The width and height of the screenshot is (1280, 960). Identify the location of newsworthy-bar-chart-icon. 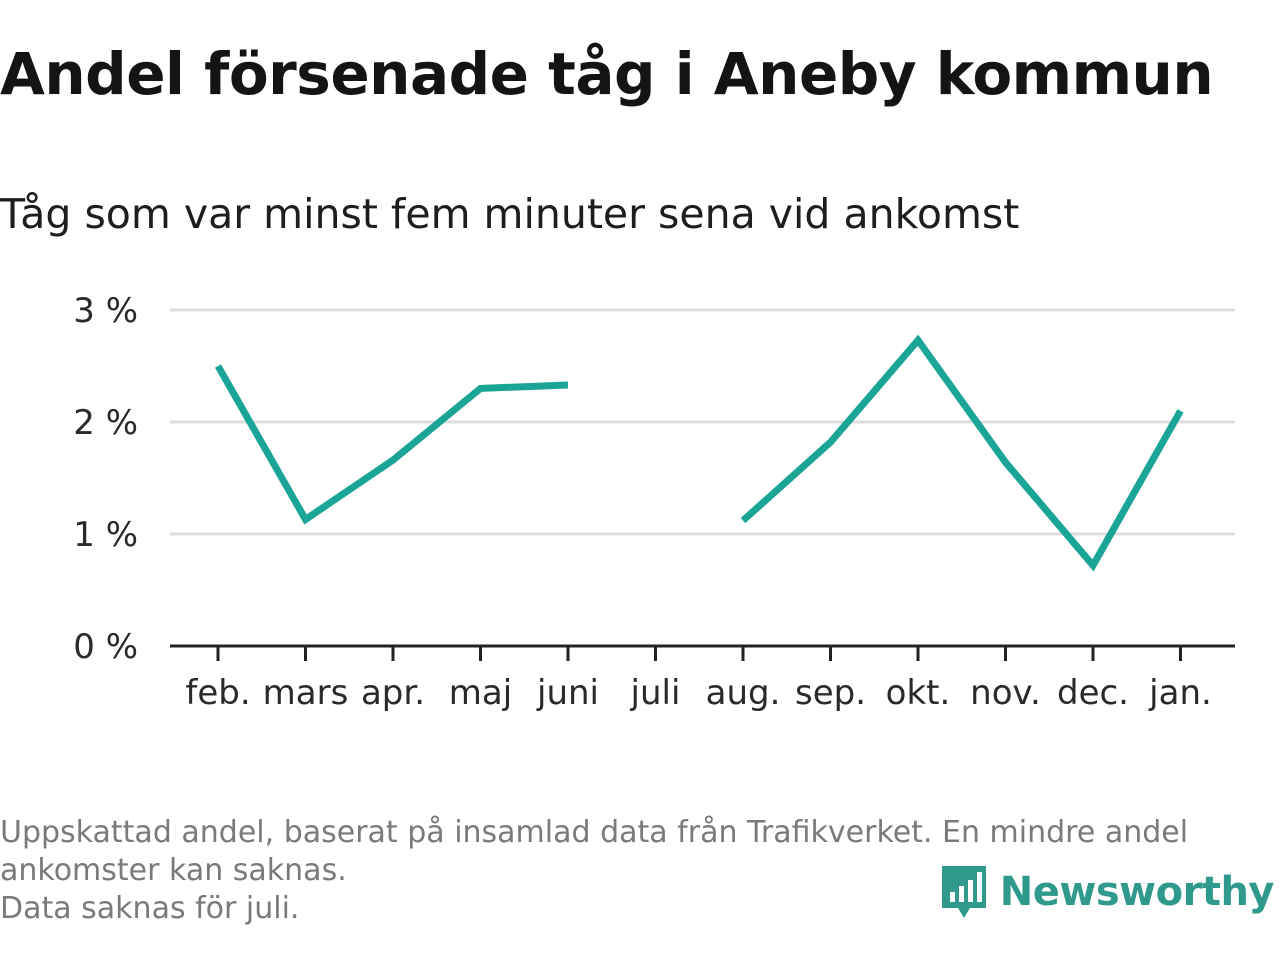
(963, 892).